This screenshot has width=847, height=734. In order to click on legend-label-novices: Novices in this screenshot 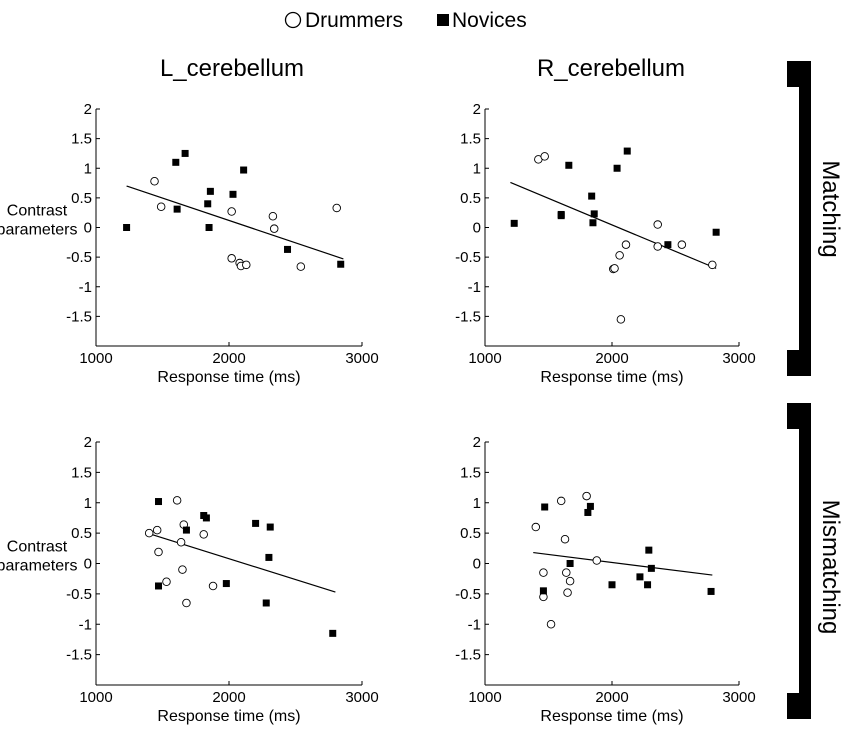, I will do `click(489, 20)`.